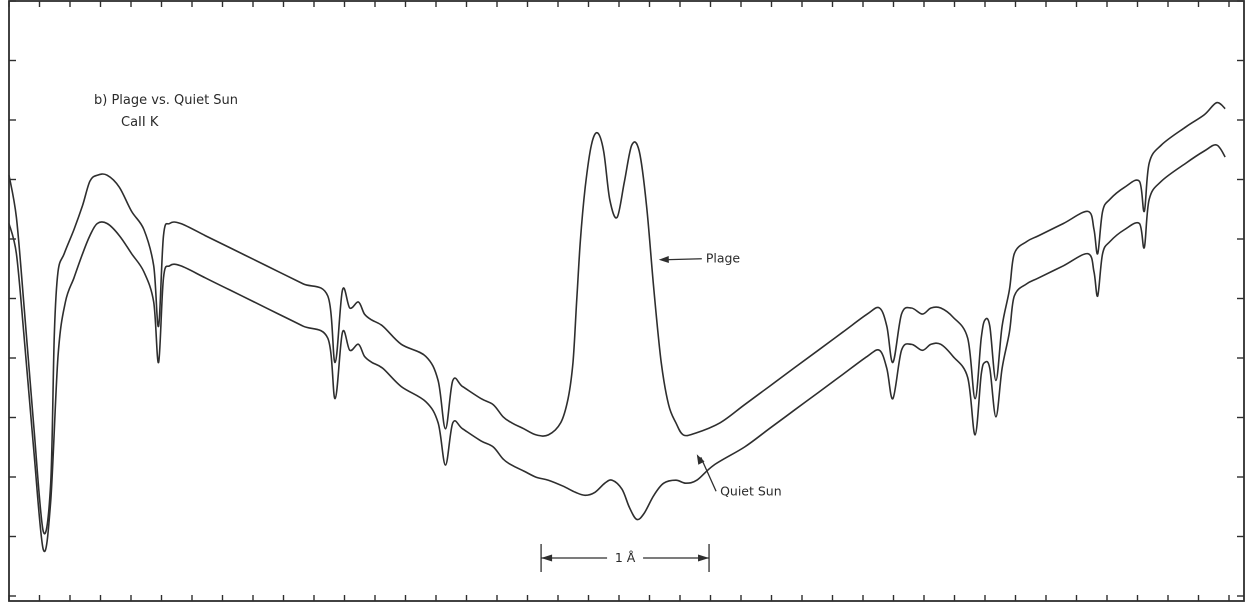  I want to click on scale-bar-label: 1 Å, so click(625, 557).